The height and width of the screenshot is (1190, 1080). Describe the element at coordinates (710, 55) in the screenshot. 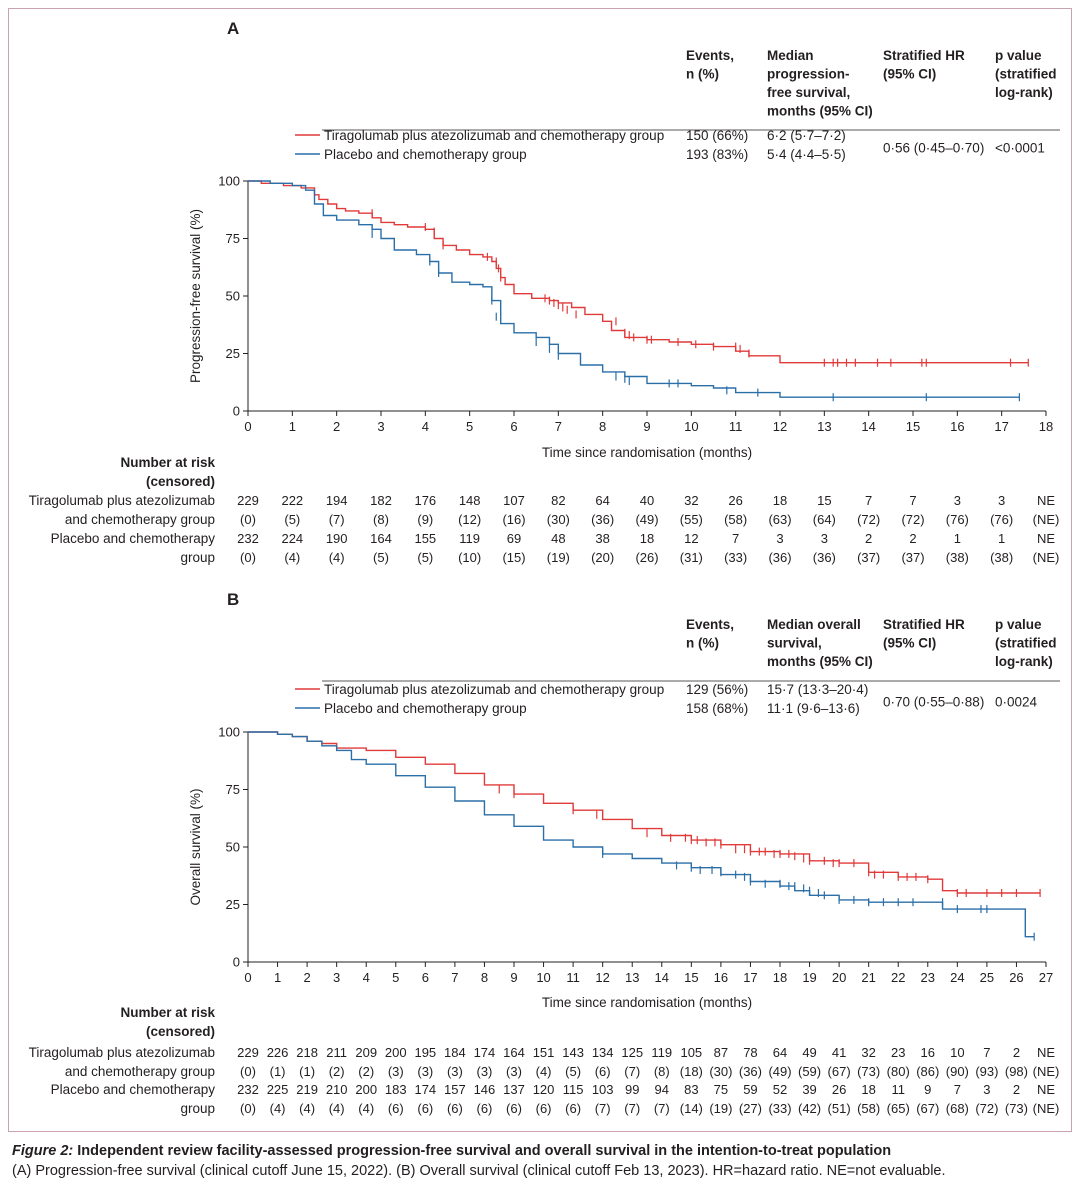

I see `legend-table-header: Events,` at that location.